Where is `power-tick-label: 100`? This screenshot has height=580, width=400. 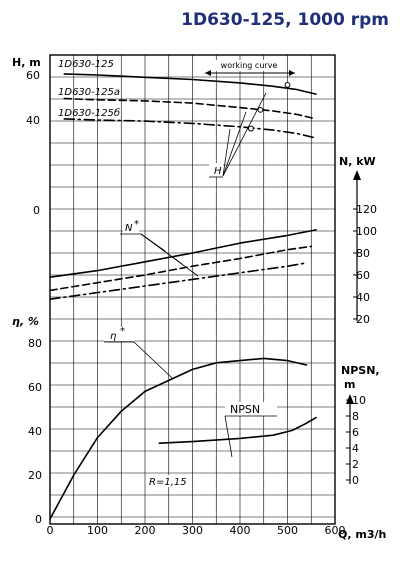
power-tick-label: 100 is located at coordinates (366, 231).